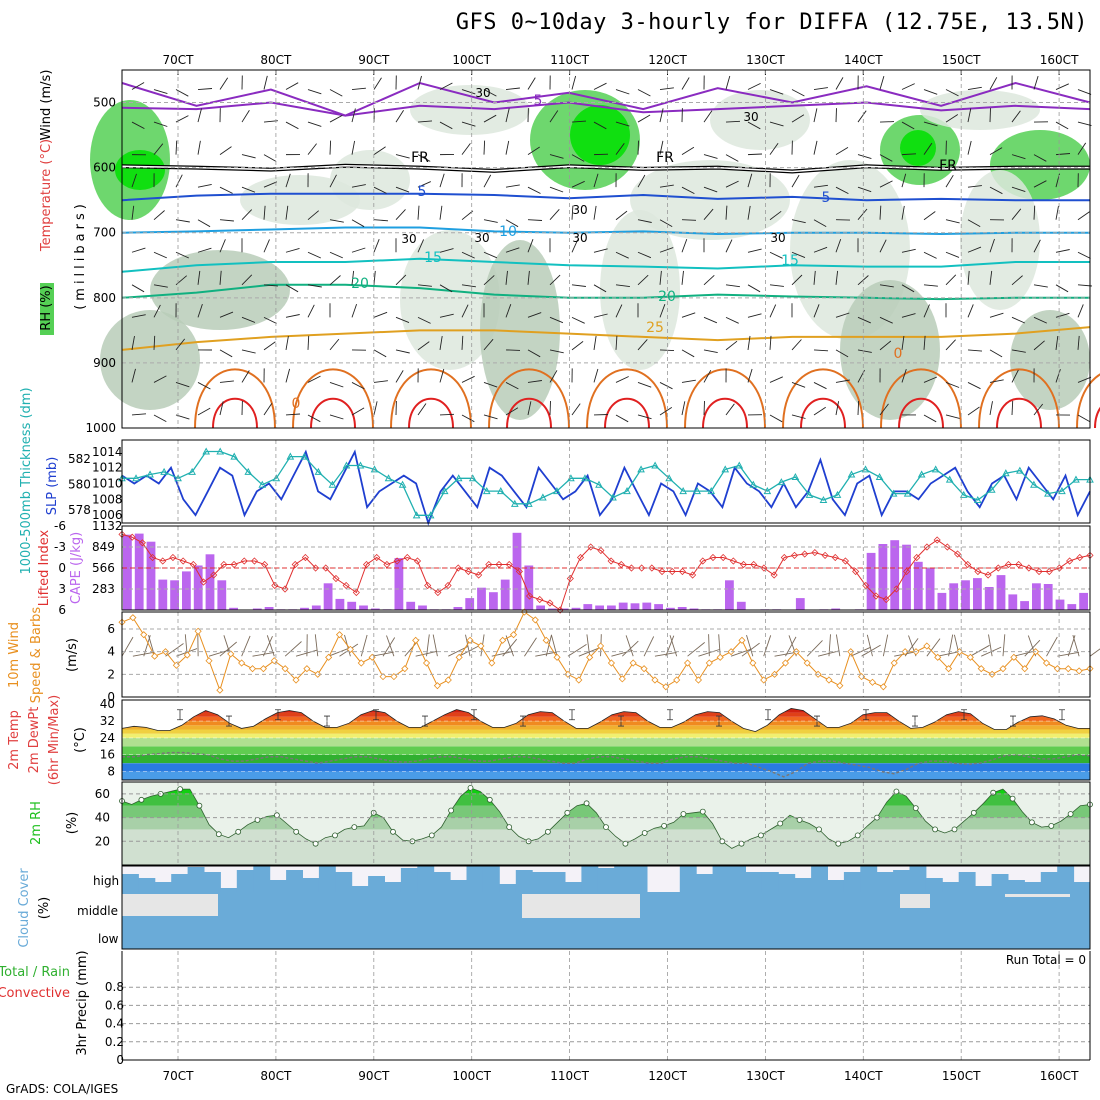  Describe the element at coordinates (79, 510) in the screenshot. I see `thickness-tick: 578` at that location.